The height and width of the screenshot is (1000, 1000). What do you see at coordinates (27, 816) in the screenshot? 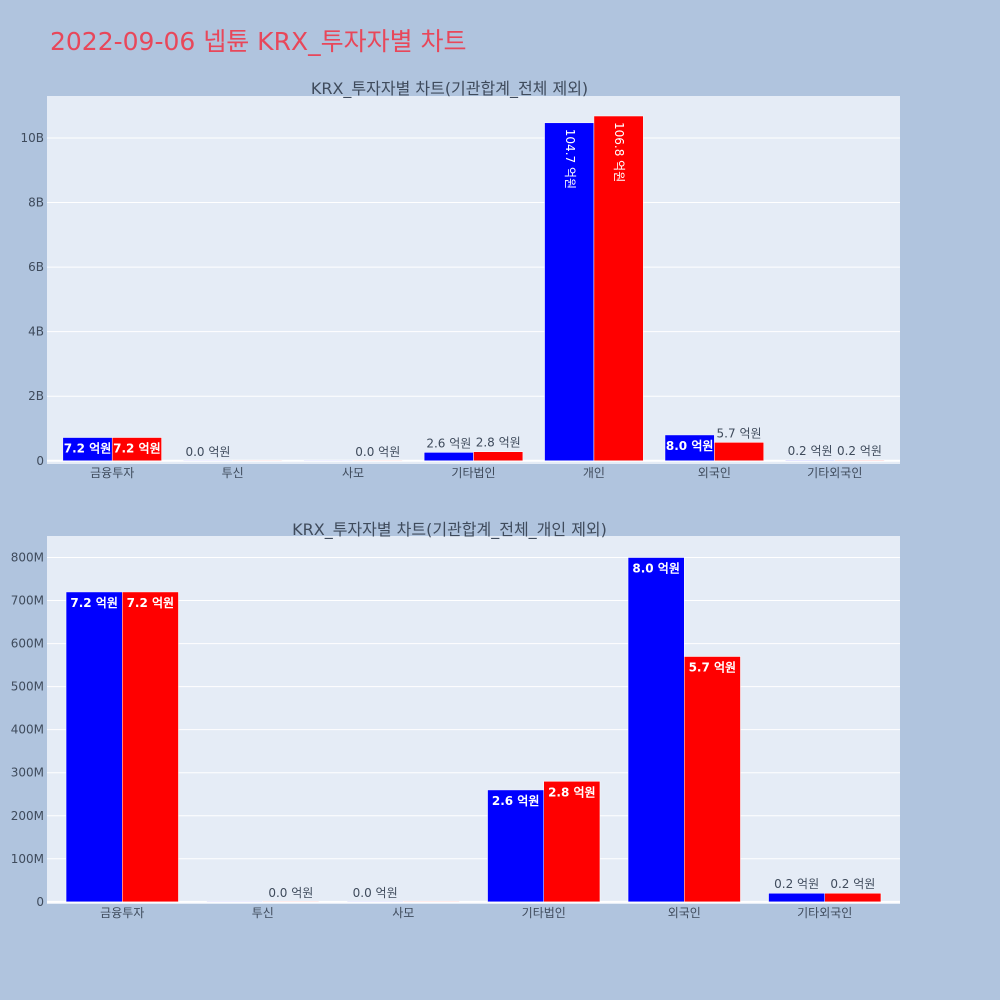
I see `y-tick-label: 200M` at bounding box center [27, 816].